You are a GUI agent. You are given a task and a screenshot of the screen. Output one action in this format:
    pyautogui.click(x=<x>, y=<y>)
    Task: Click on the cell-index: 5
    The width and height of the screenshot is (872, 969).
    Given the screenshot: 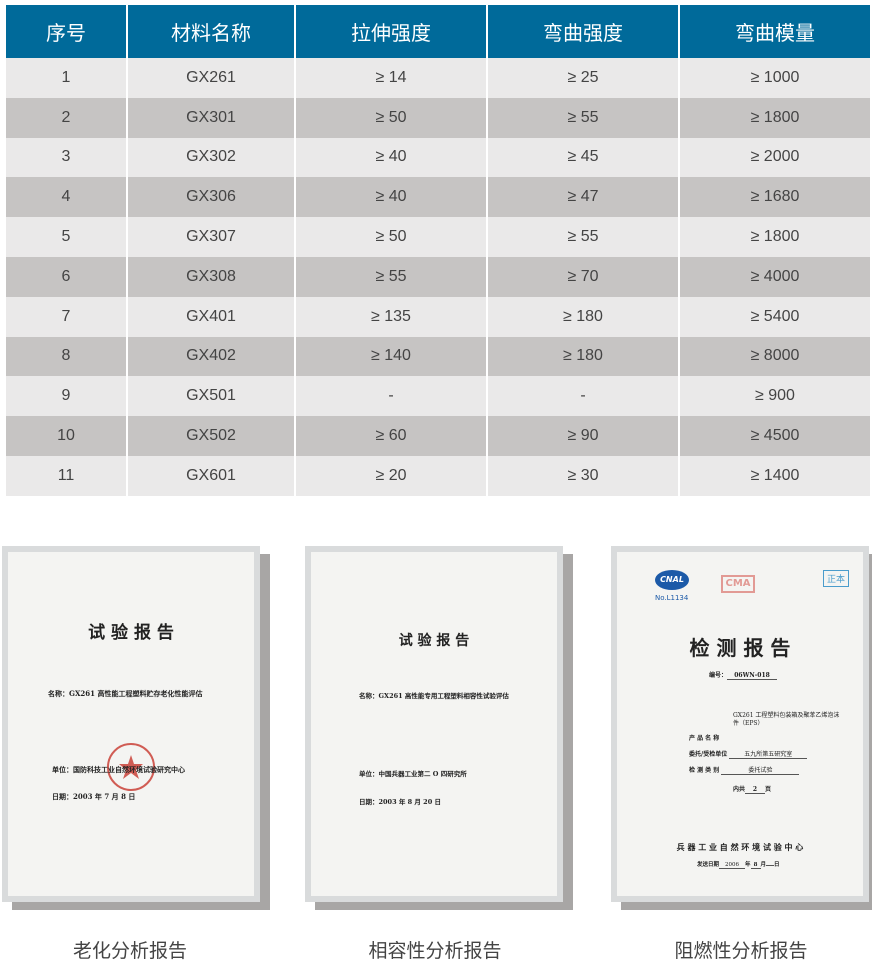 What is the action you would take?
    pyautogui.click(x=66, y=237)
    